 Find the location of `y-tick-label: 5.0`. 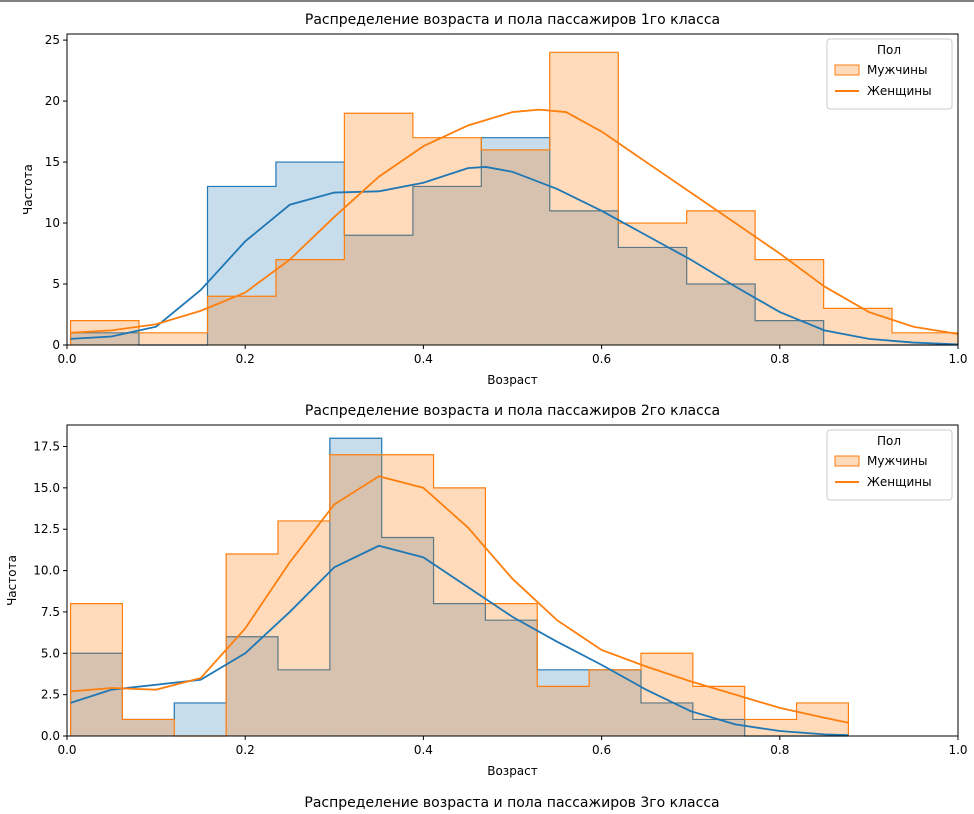

y-tick-label: 5.0 is located at coordinates (50, 653).